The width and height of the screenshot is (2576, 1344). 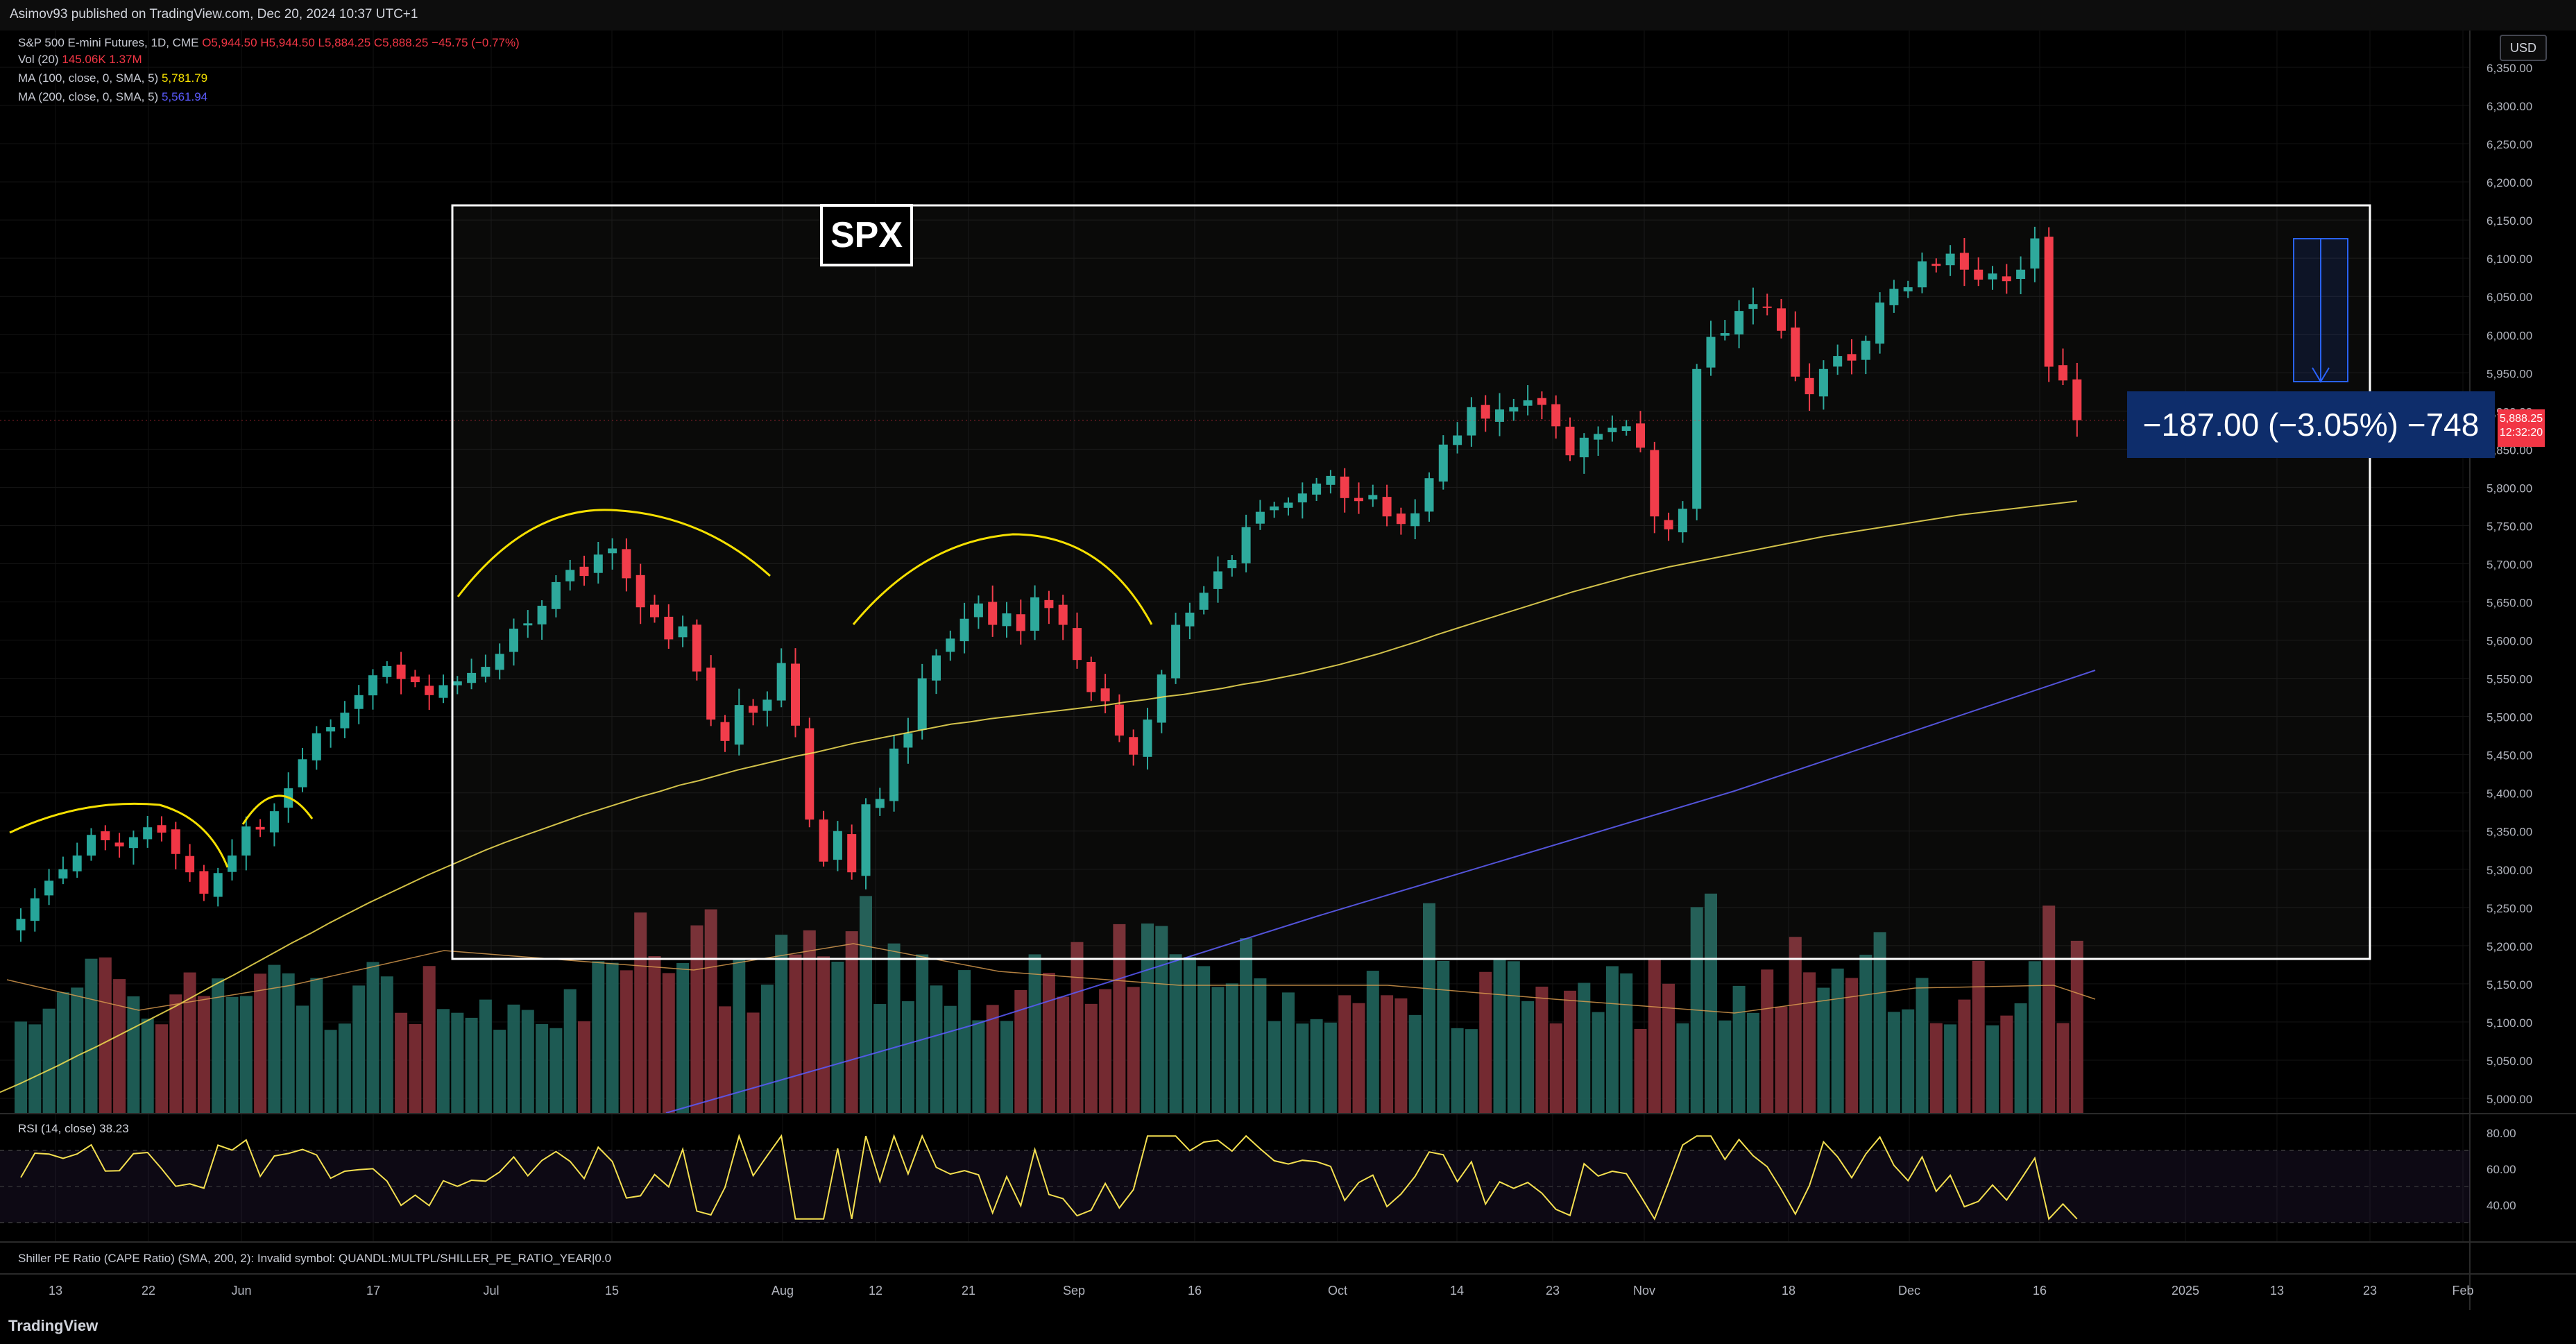 What do you see at coordinates (88, 96) in the screenshot?
I see `legend-ma200-label: MA (200, close, 0, SMA, 5)` at bounding box center [88, 96].